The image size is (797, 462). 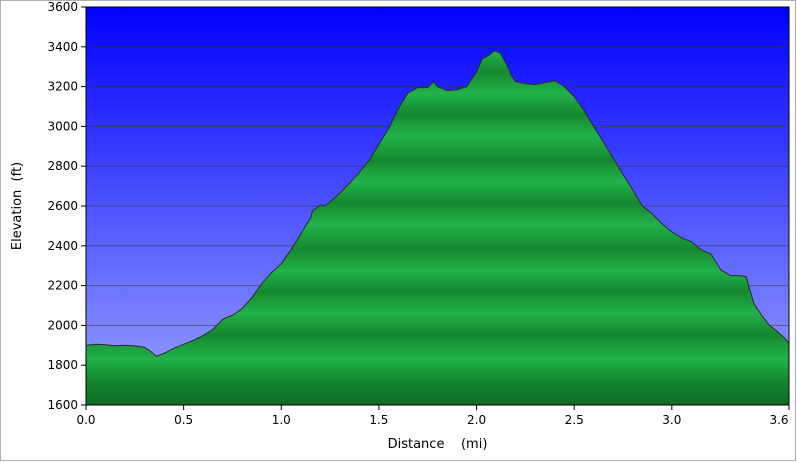 I want to click on x-tick-label: 1.0, so click(x=281, y=420).